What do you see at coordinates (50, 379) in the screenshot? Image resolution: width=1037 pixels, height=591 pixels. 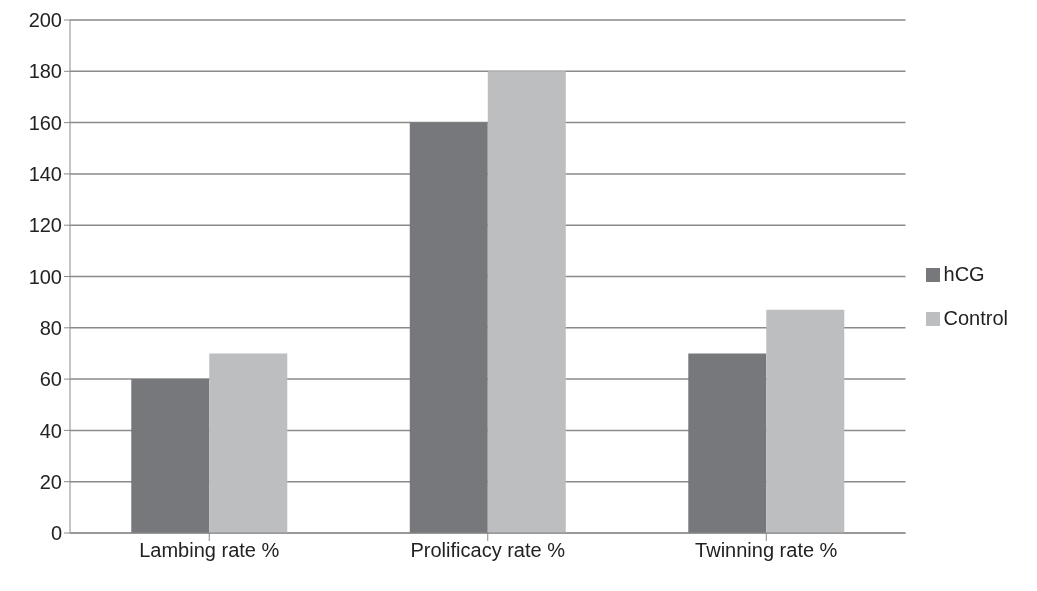 I see `y-tick-label: 60` at bounding box center [50, 379].